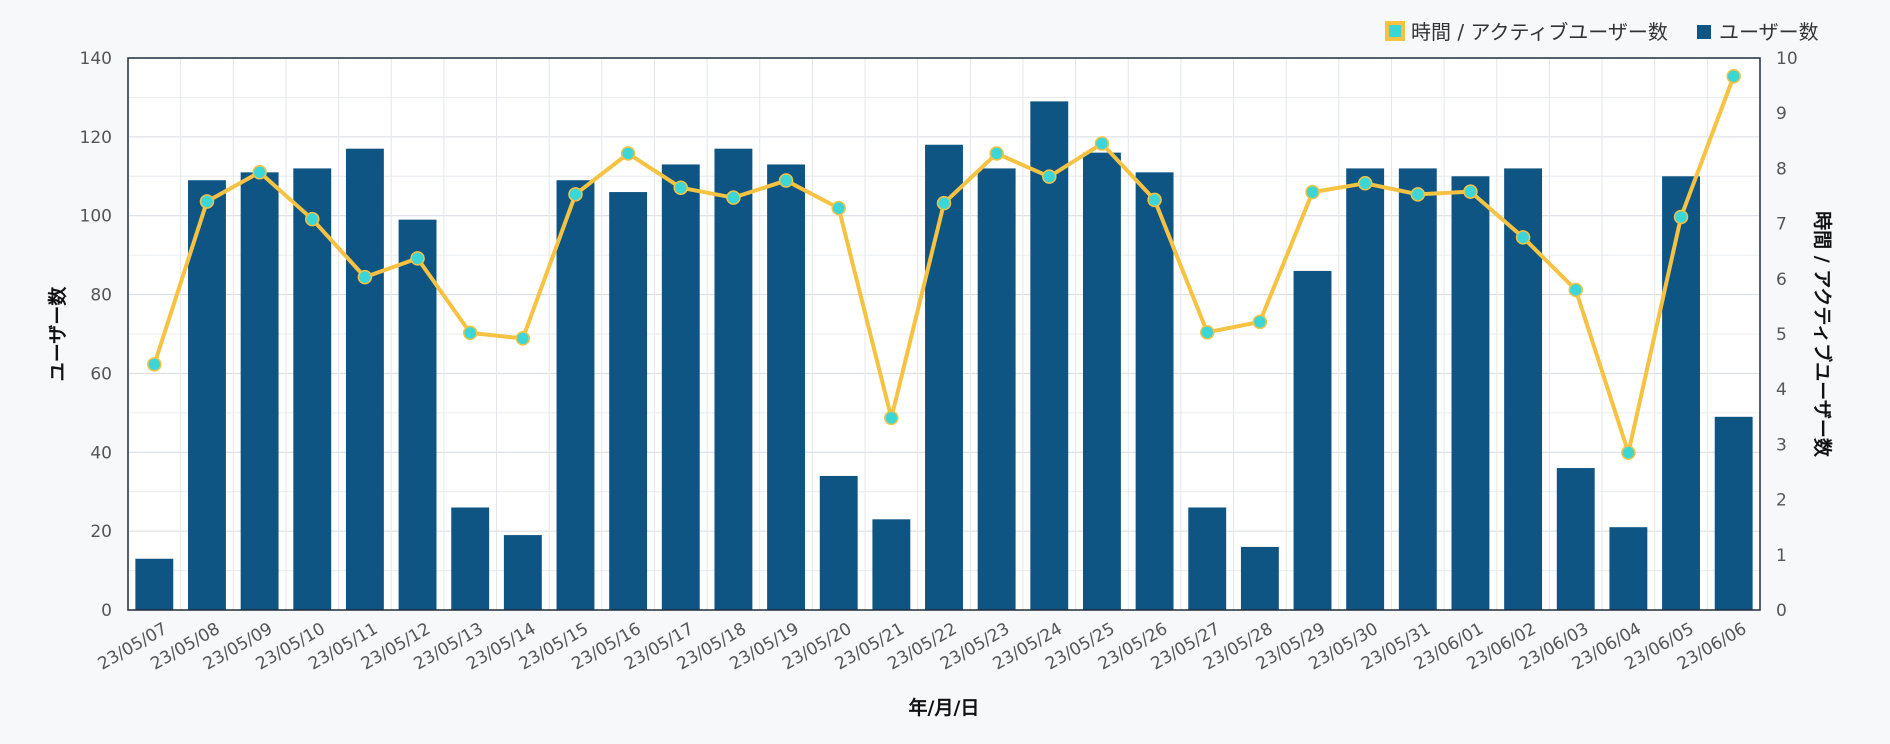 The height and width of the screenshot is (744, 1890). I want to click on line-point-23/05/12, so click(417, 258).